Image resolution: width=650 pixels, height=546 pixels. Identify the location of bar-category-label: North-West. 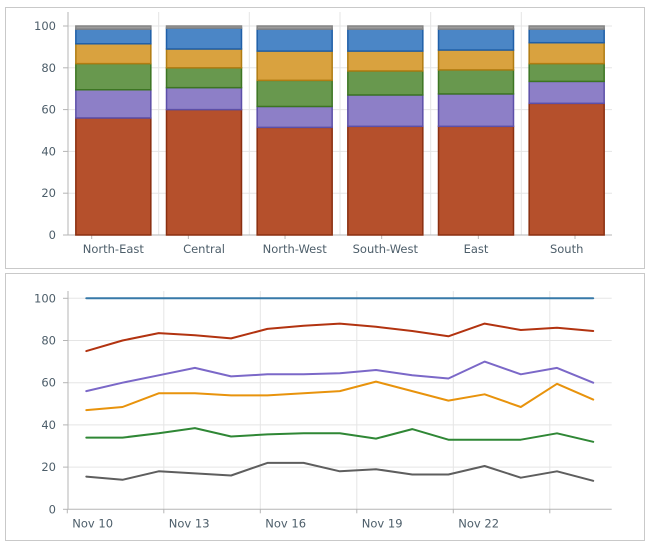
(295, 249).